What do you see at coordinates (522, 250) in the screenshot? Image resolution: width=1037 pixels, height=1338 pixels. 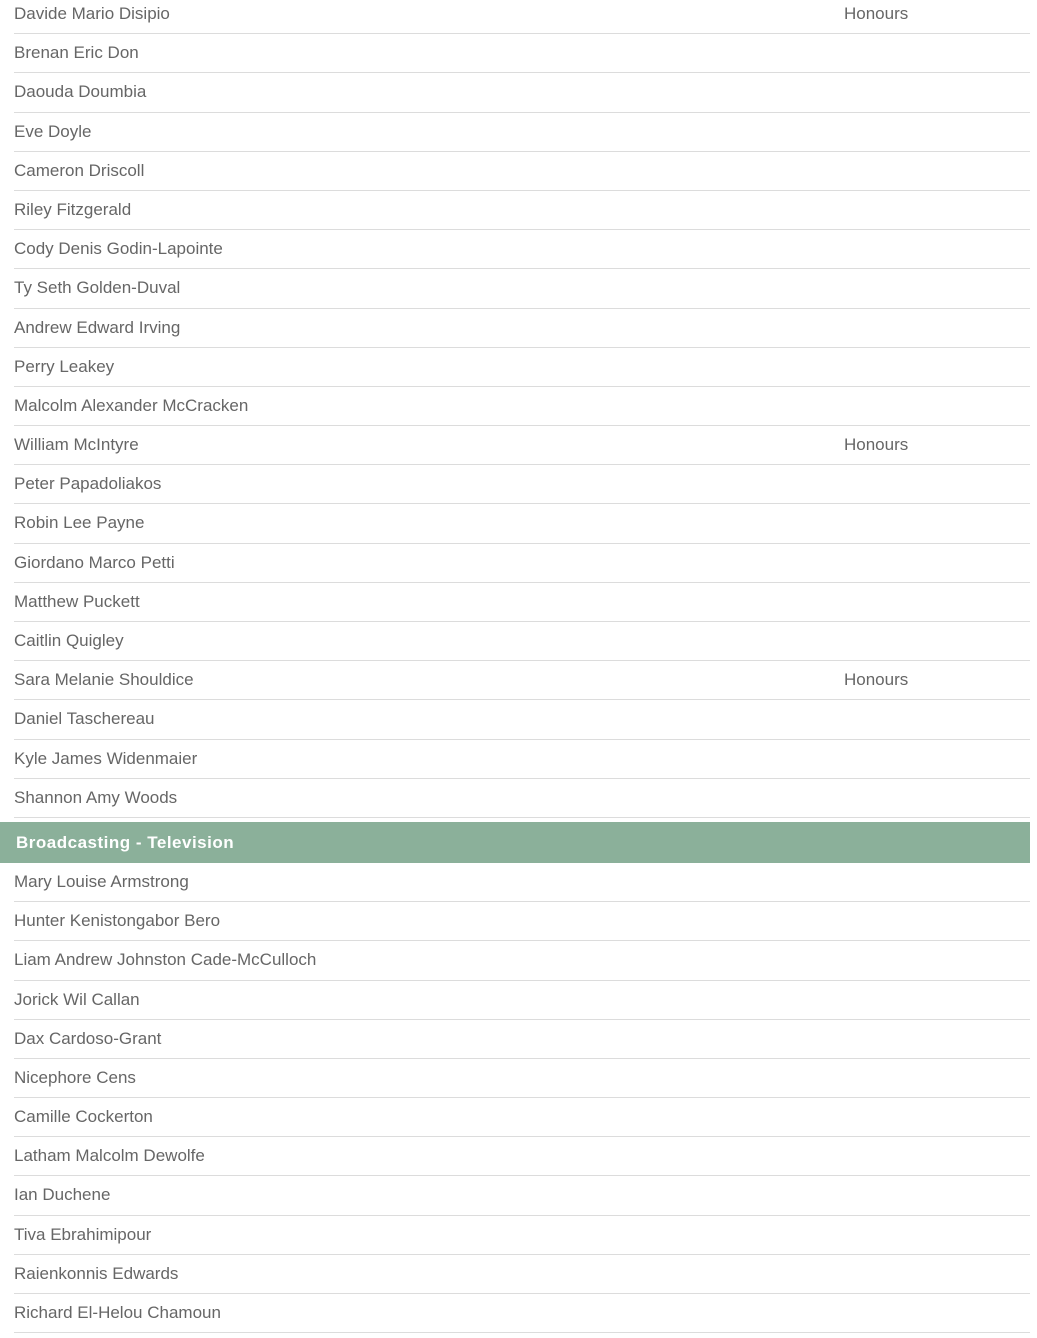 I see `list-item: Cody Denis Godin-Lapointe` at bounding box center [522, 250].